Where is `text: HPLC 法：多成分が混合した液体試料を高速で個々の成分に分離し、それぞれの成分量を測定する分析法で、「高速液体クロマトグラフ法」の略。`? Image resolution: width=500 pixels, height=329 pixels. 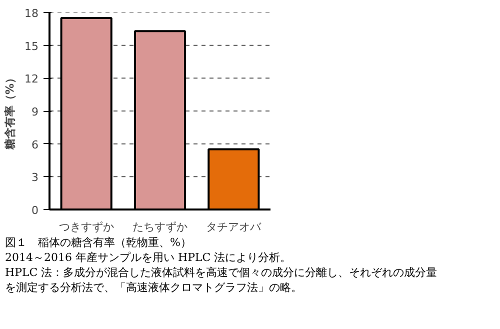
text: HPLC 法：多成分が混合した液体試料を高速で個々の成分に分離し、それぞれの成分量を測定する分析法で、「高速液体クロマトグラフ法」の略。 is located at coordinates (221, 281).